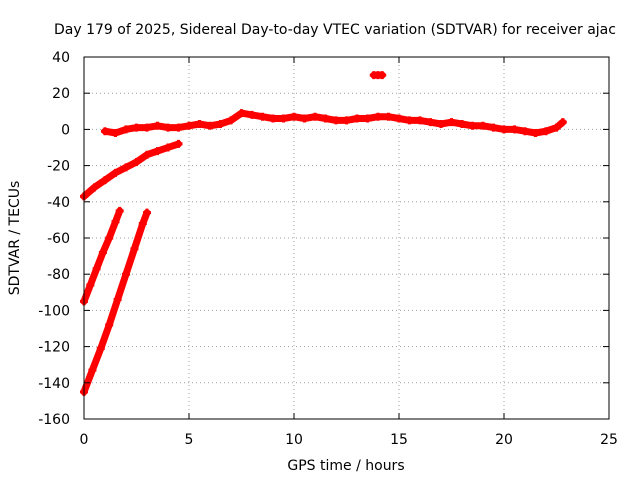  What do you see at coordinates (58, 275) in the screenshot?
I see `y-tick-label: -80` at bounding box center [58, 275].